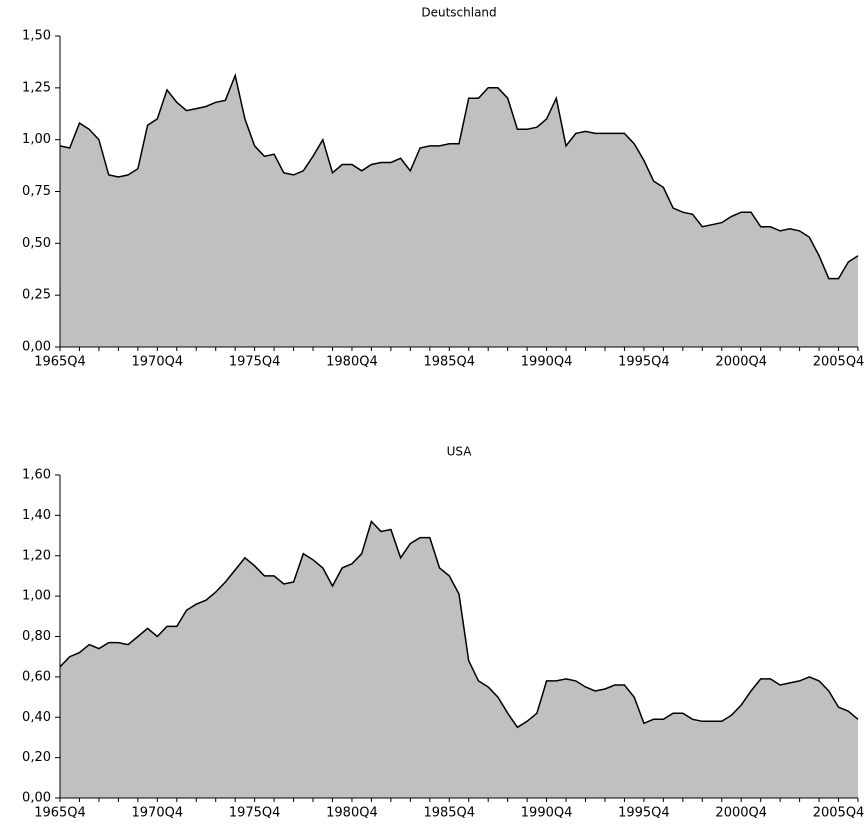 The height and width of the screenshot is (824, 865). I want to click on y-tick-label: 0,60, so click(36, 676).